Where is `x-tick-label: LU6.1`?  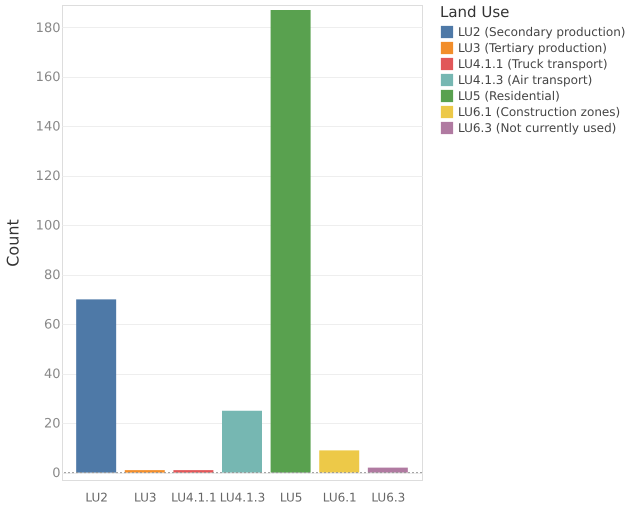
x-tick-label: LU6.1 is located at coordinates (339, 497).